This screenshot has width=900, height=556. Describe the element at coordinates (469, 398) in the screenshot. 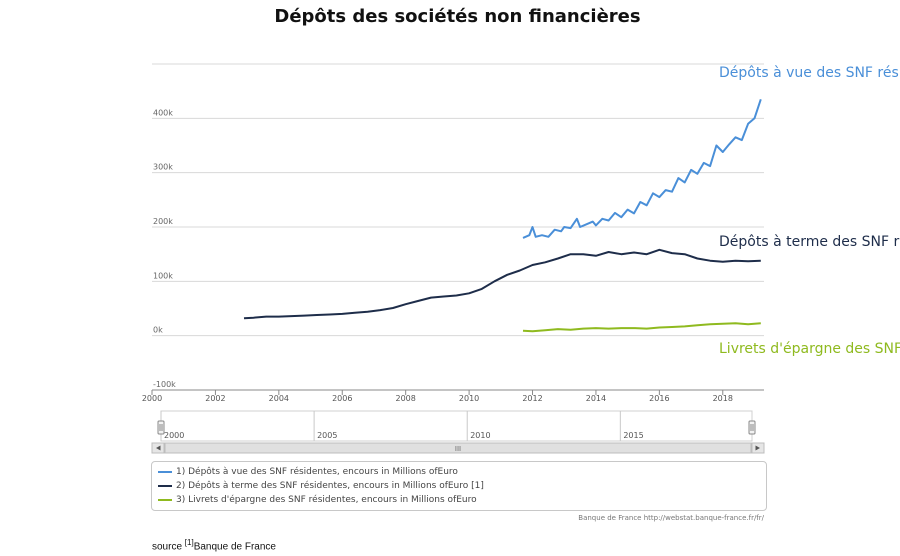

I see `x-tick-label: 2010` at that location.